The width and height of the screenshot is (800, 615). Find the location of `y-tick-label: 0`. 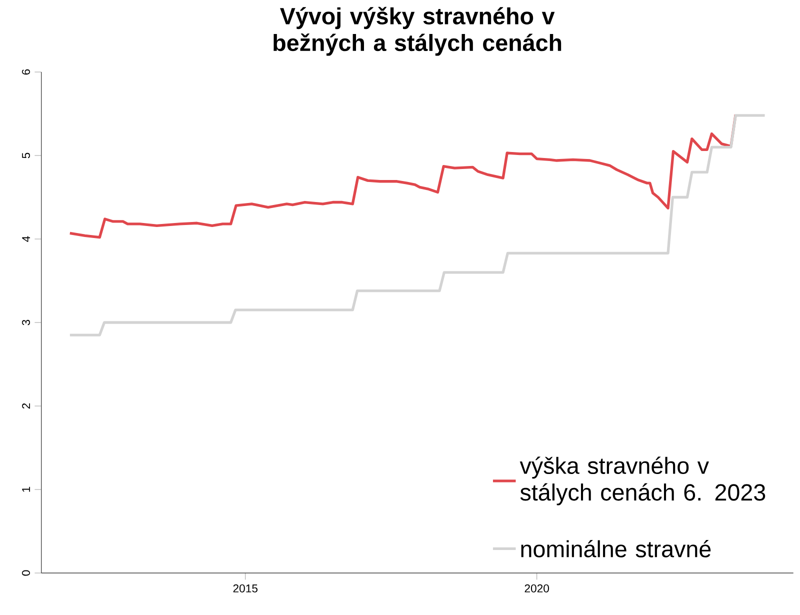

y-tick-label: 0 is located at coordinates (26, 573).